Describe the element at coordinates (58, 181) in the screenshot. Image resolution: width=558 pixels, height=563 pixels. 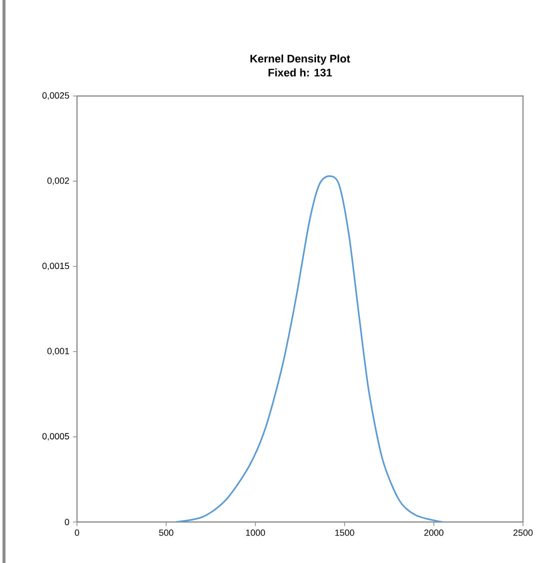
I see `y-tick-label: 0,002` at that location.